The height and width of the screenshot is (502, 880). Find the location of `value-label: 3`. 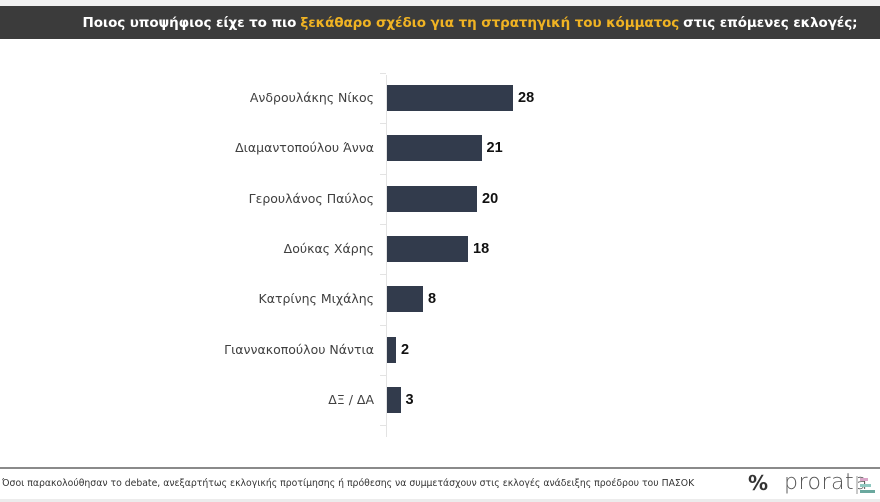

value-label: 3 is located at coordinates (409, 399).